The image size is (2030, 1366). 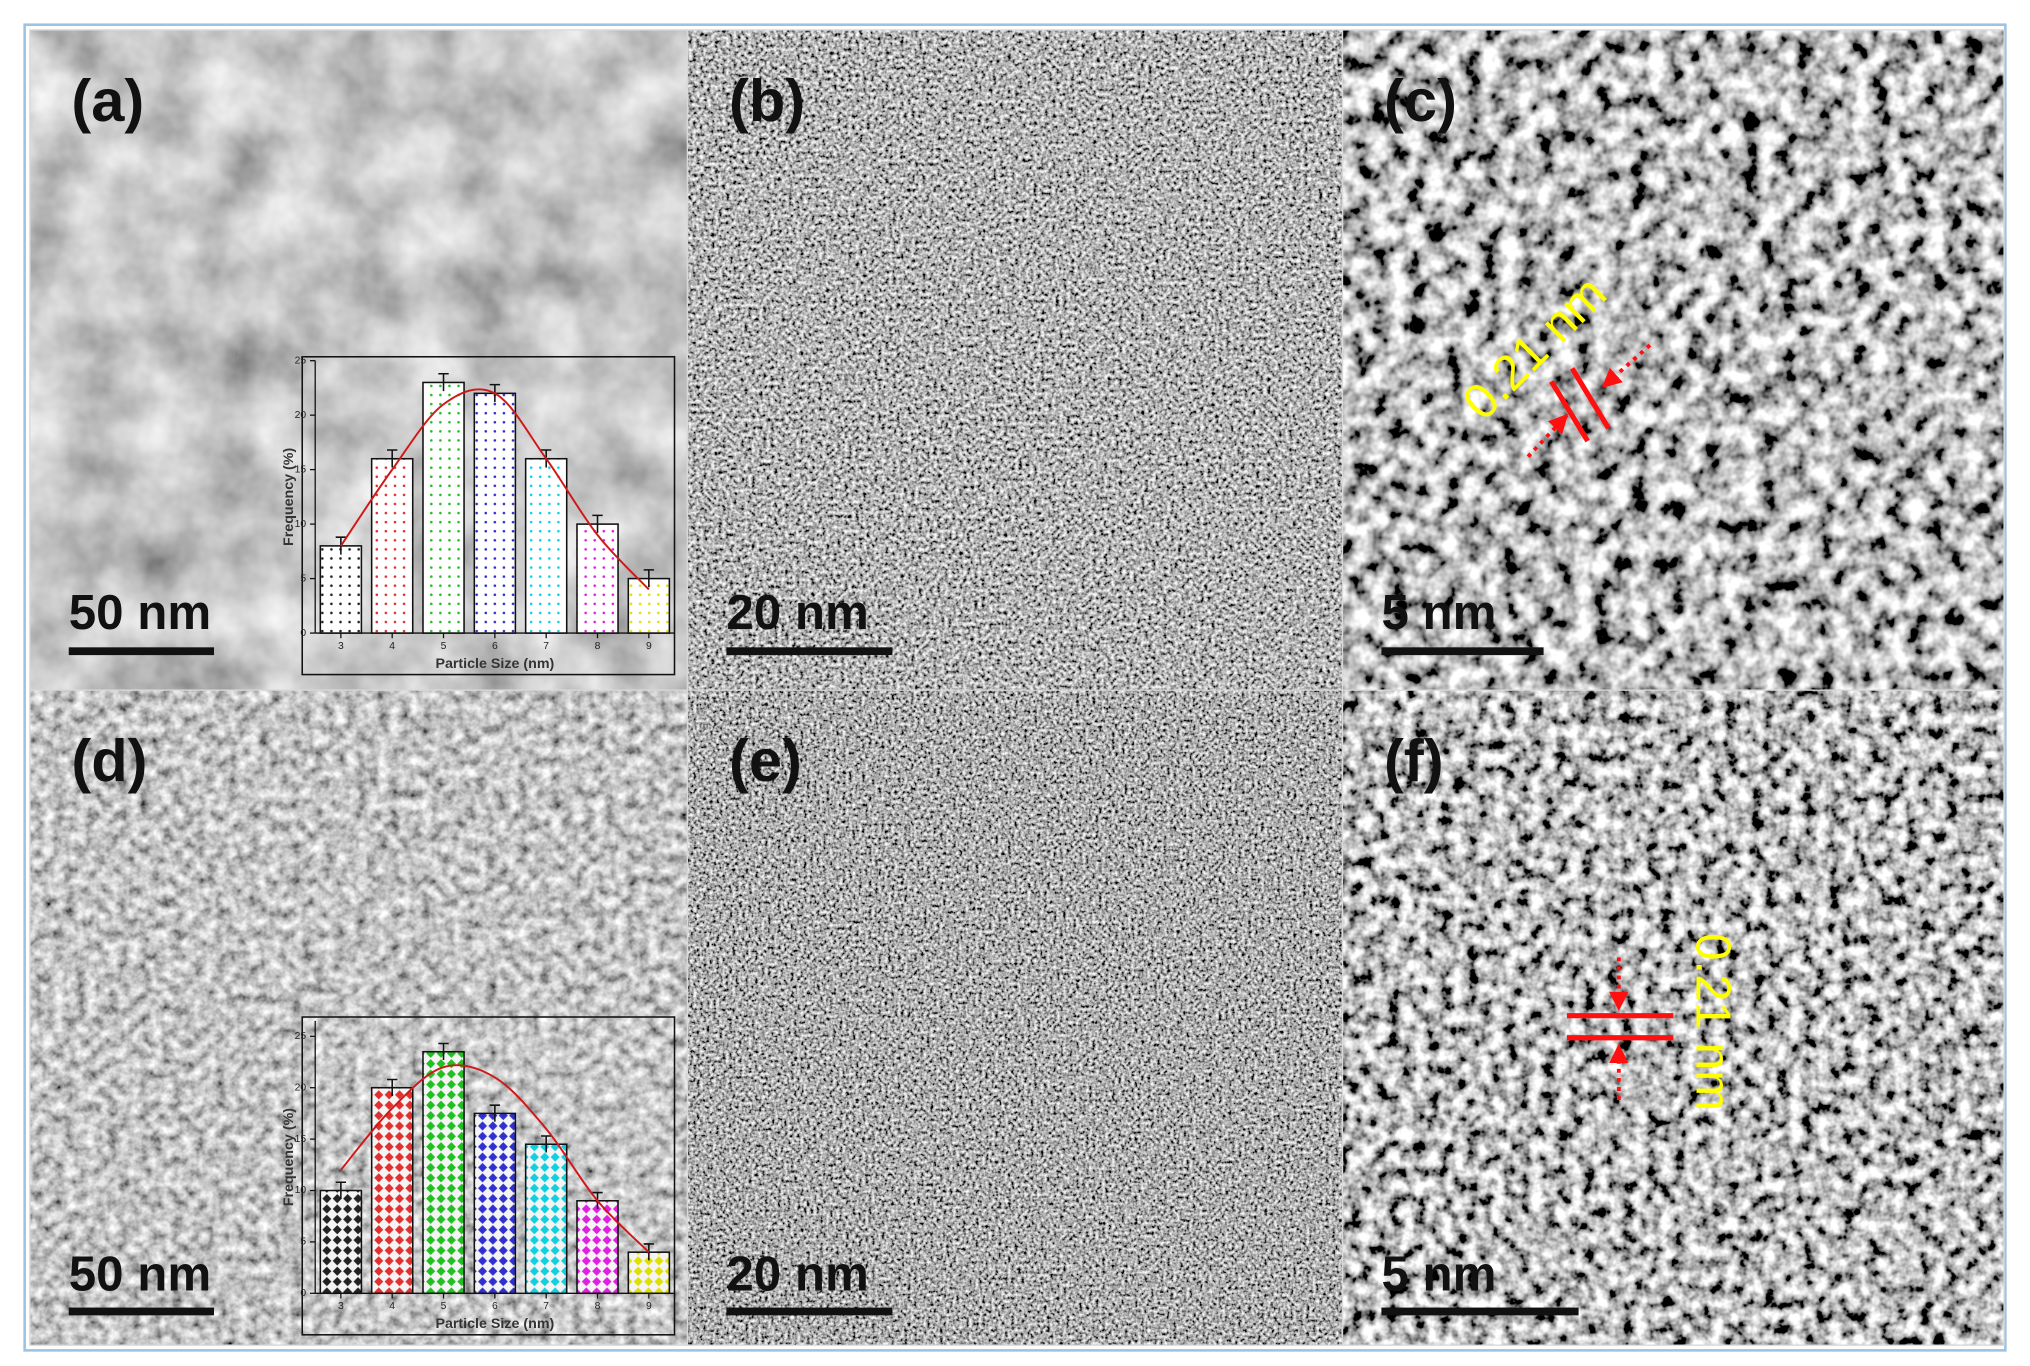 What do you see at coordinates (109, 760) in the screenshot?
I see `panel-label: (d)` at bounding box center [109, 760].